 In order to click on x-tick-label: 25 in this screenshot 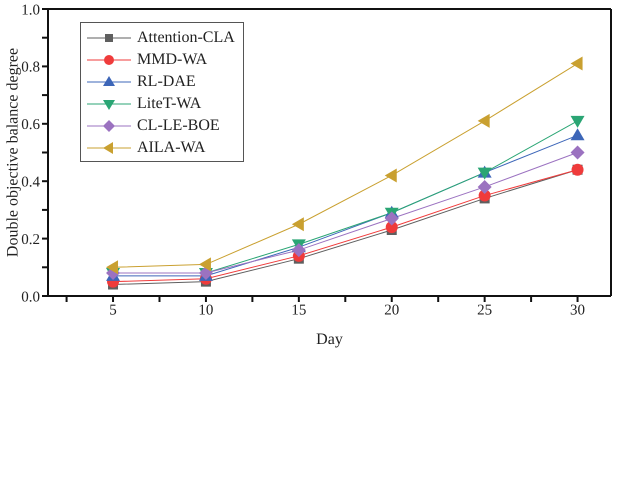, I will do `click(484, 310)`.